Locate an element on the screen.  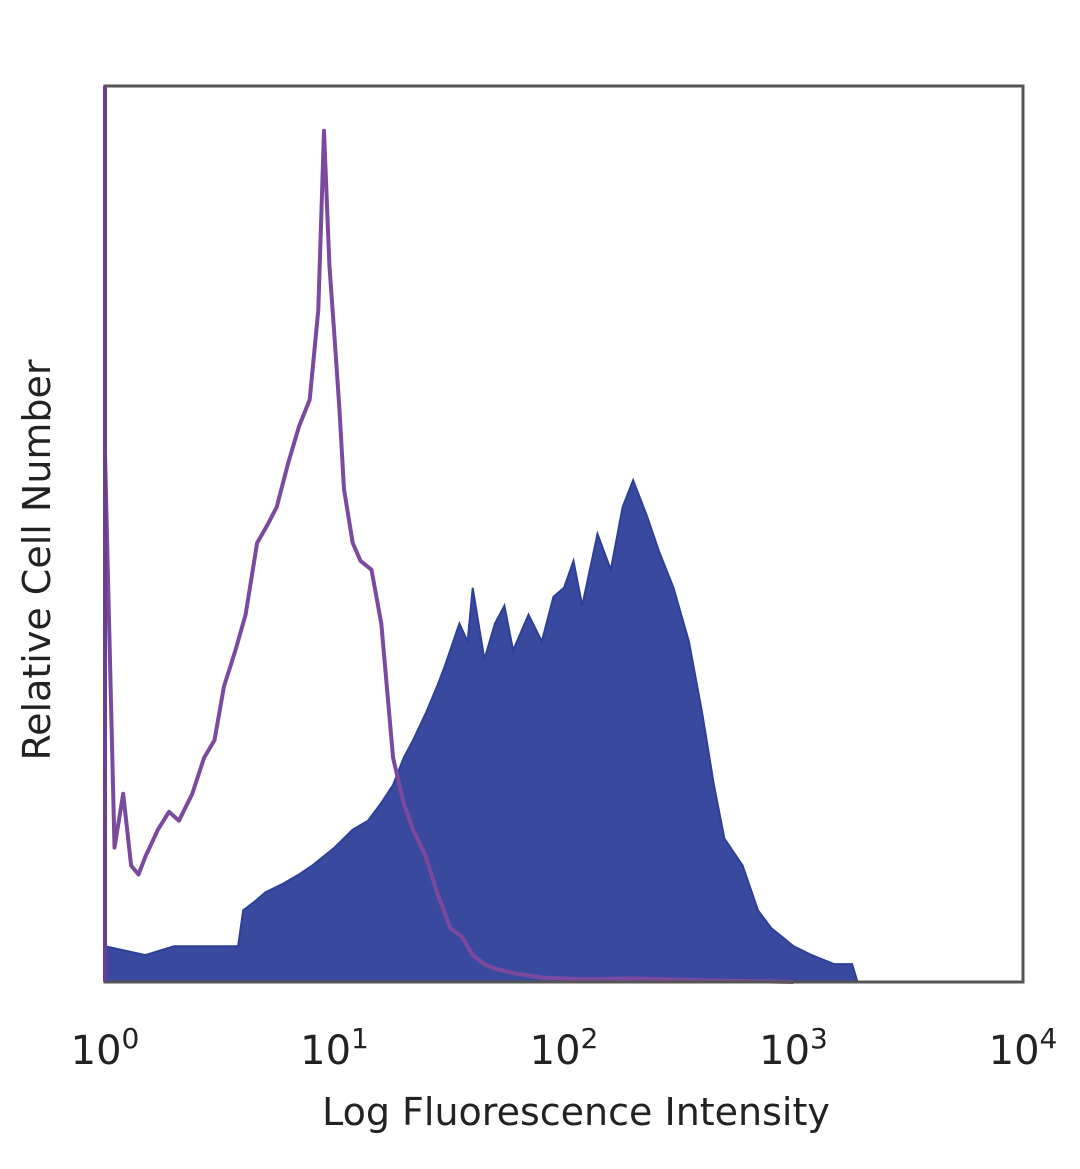
x-tick-label: 100 is located at coordinates (105, 1048).